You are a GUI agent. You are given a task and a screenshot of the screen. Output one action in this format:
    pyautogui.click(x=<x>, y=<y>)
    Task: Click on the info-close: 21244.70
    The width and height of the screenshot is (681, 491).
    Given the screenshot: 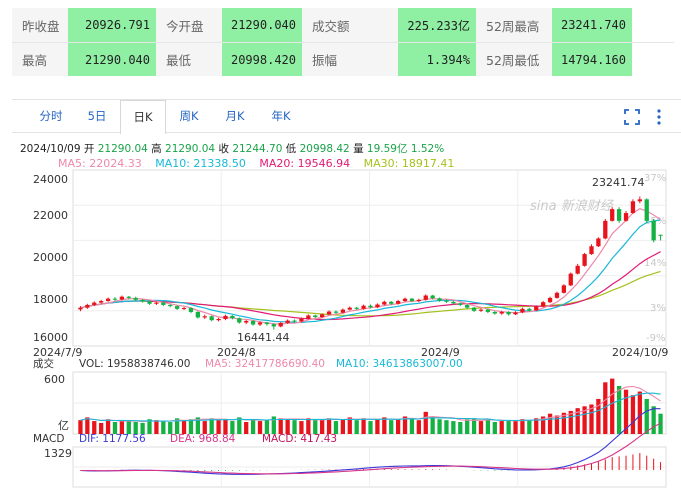 What is the action you would take?
    pyautogui.click(x=257, y=149)
    